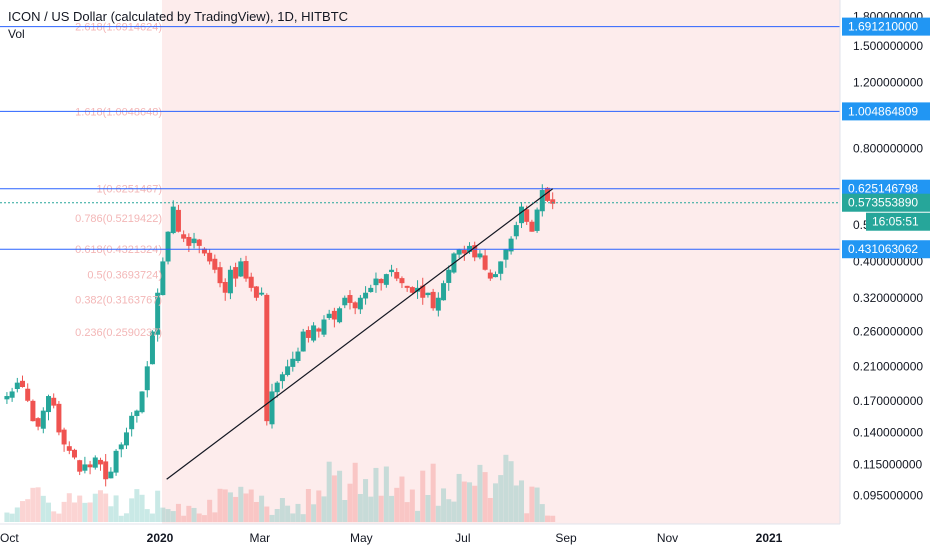 The width and height of the screenshot is (932, 550). Describe the element at coordinates (566, 538) in the screenshot. I see `time-tick-label: Sep` at that location.